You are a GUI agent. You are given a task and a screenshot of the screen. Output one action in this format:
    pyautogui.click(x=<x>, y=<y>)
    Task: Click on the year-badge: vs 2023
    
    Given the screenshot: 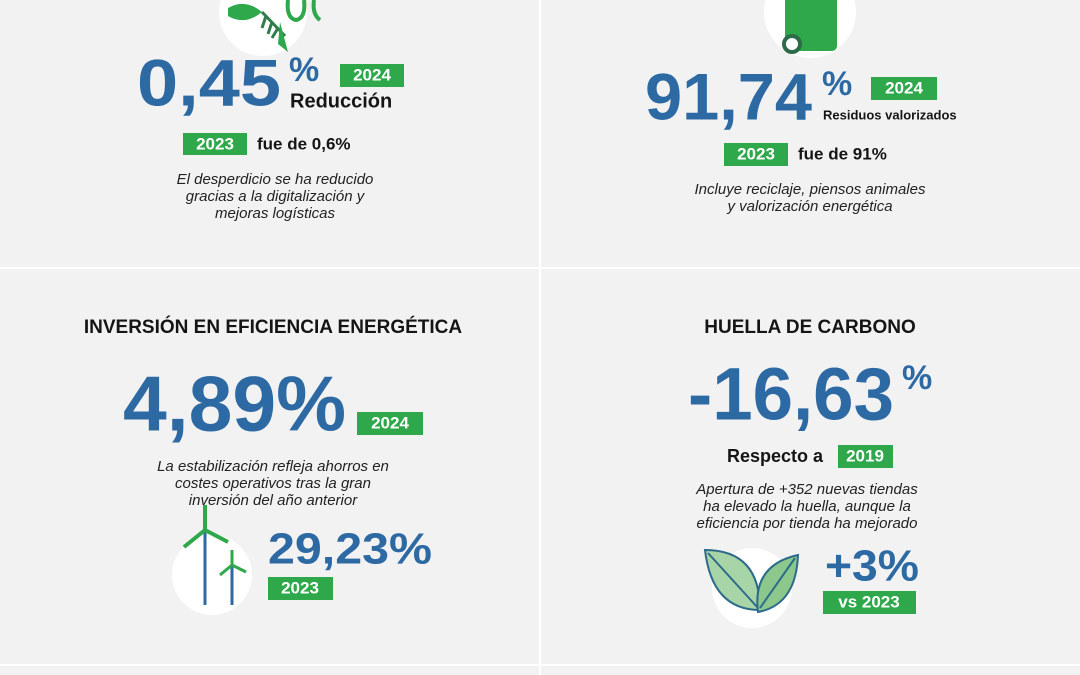 What is the action you would take?
    pyautogui.click(x=869, y=602)
    